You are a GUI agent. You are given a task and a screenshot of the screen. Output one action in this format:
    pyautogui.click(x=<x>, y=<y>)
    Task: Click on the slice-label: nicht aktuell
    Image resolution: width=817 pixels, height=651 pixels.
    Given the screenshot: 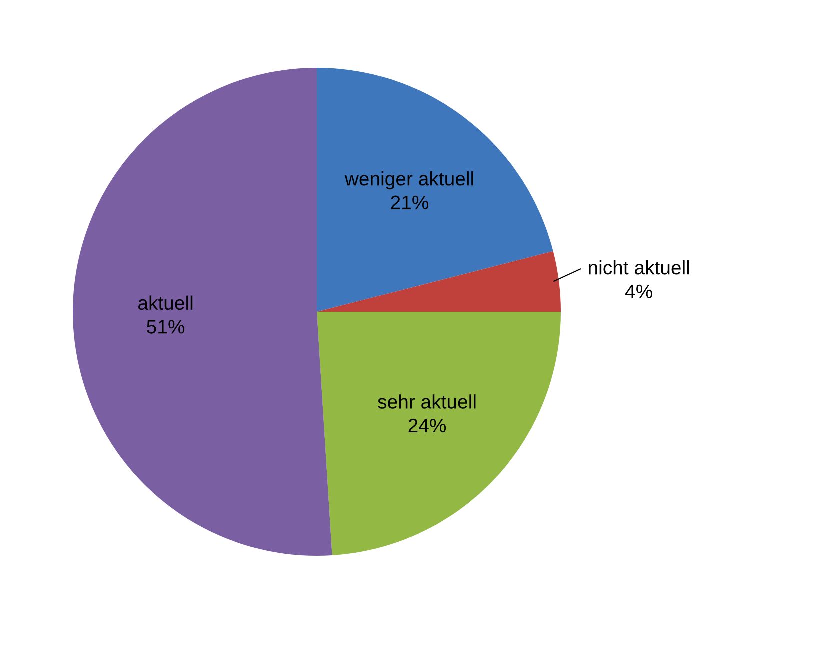 What is the action you would take?
    pyautogui.click(x=639, y=267)
    